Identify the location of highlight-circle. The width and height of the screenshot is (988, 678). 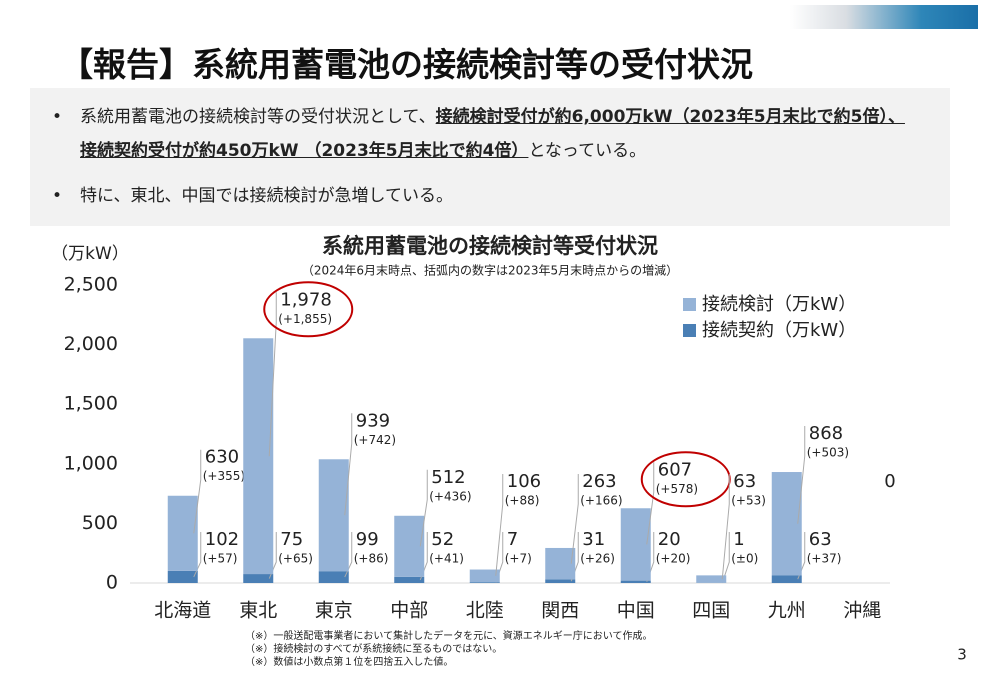
(308, 309).